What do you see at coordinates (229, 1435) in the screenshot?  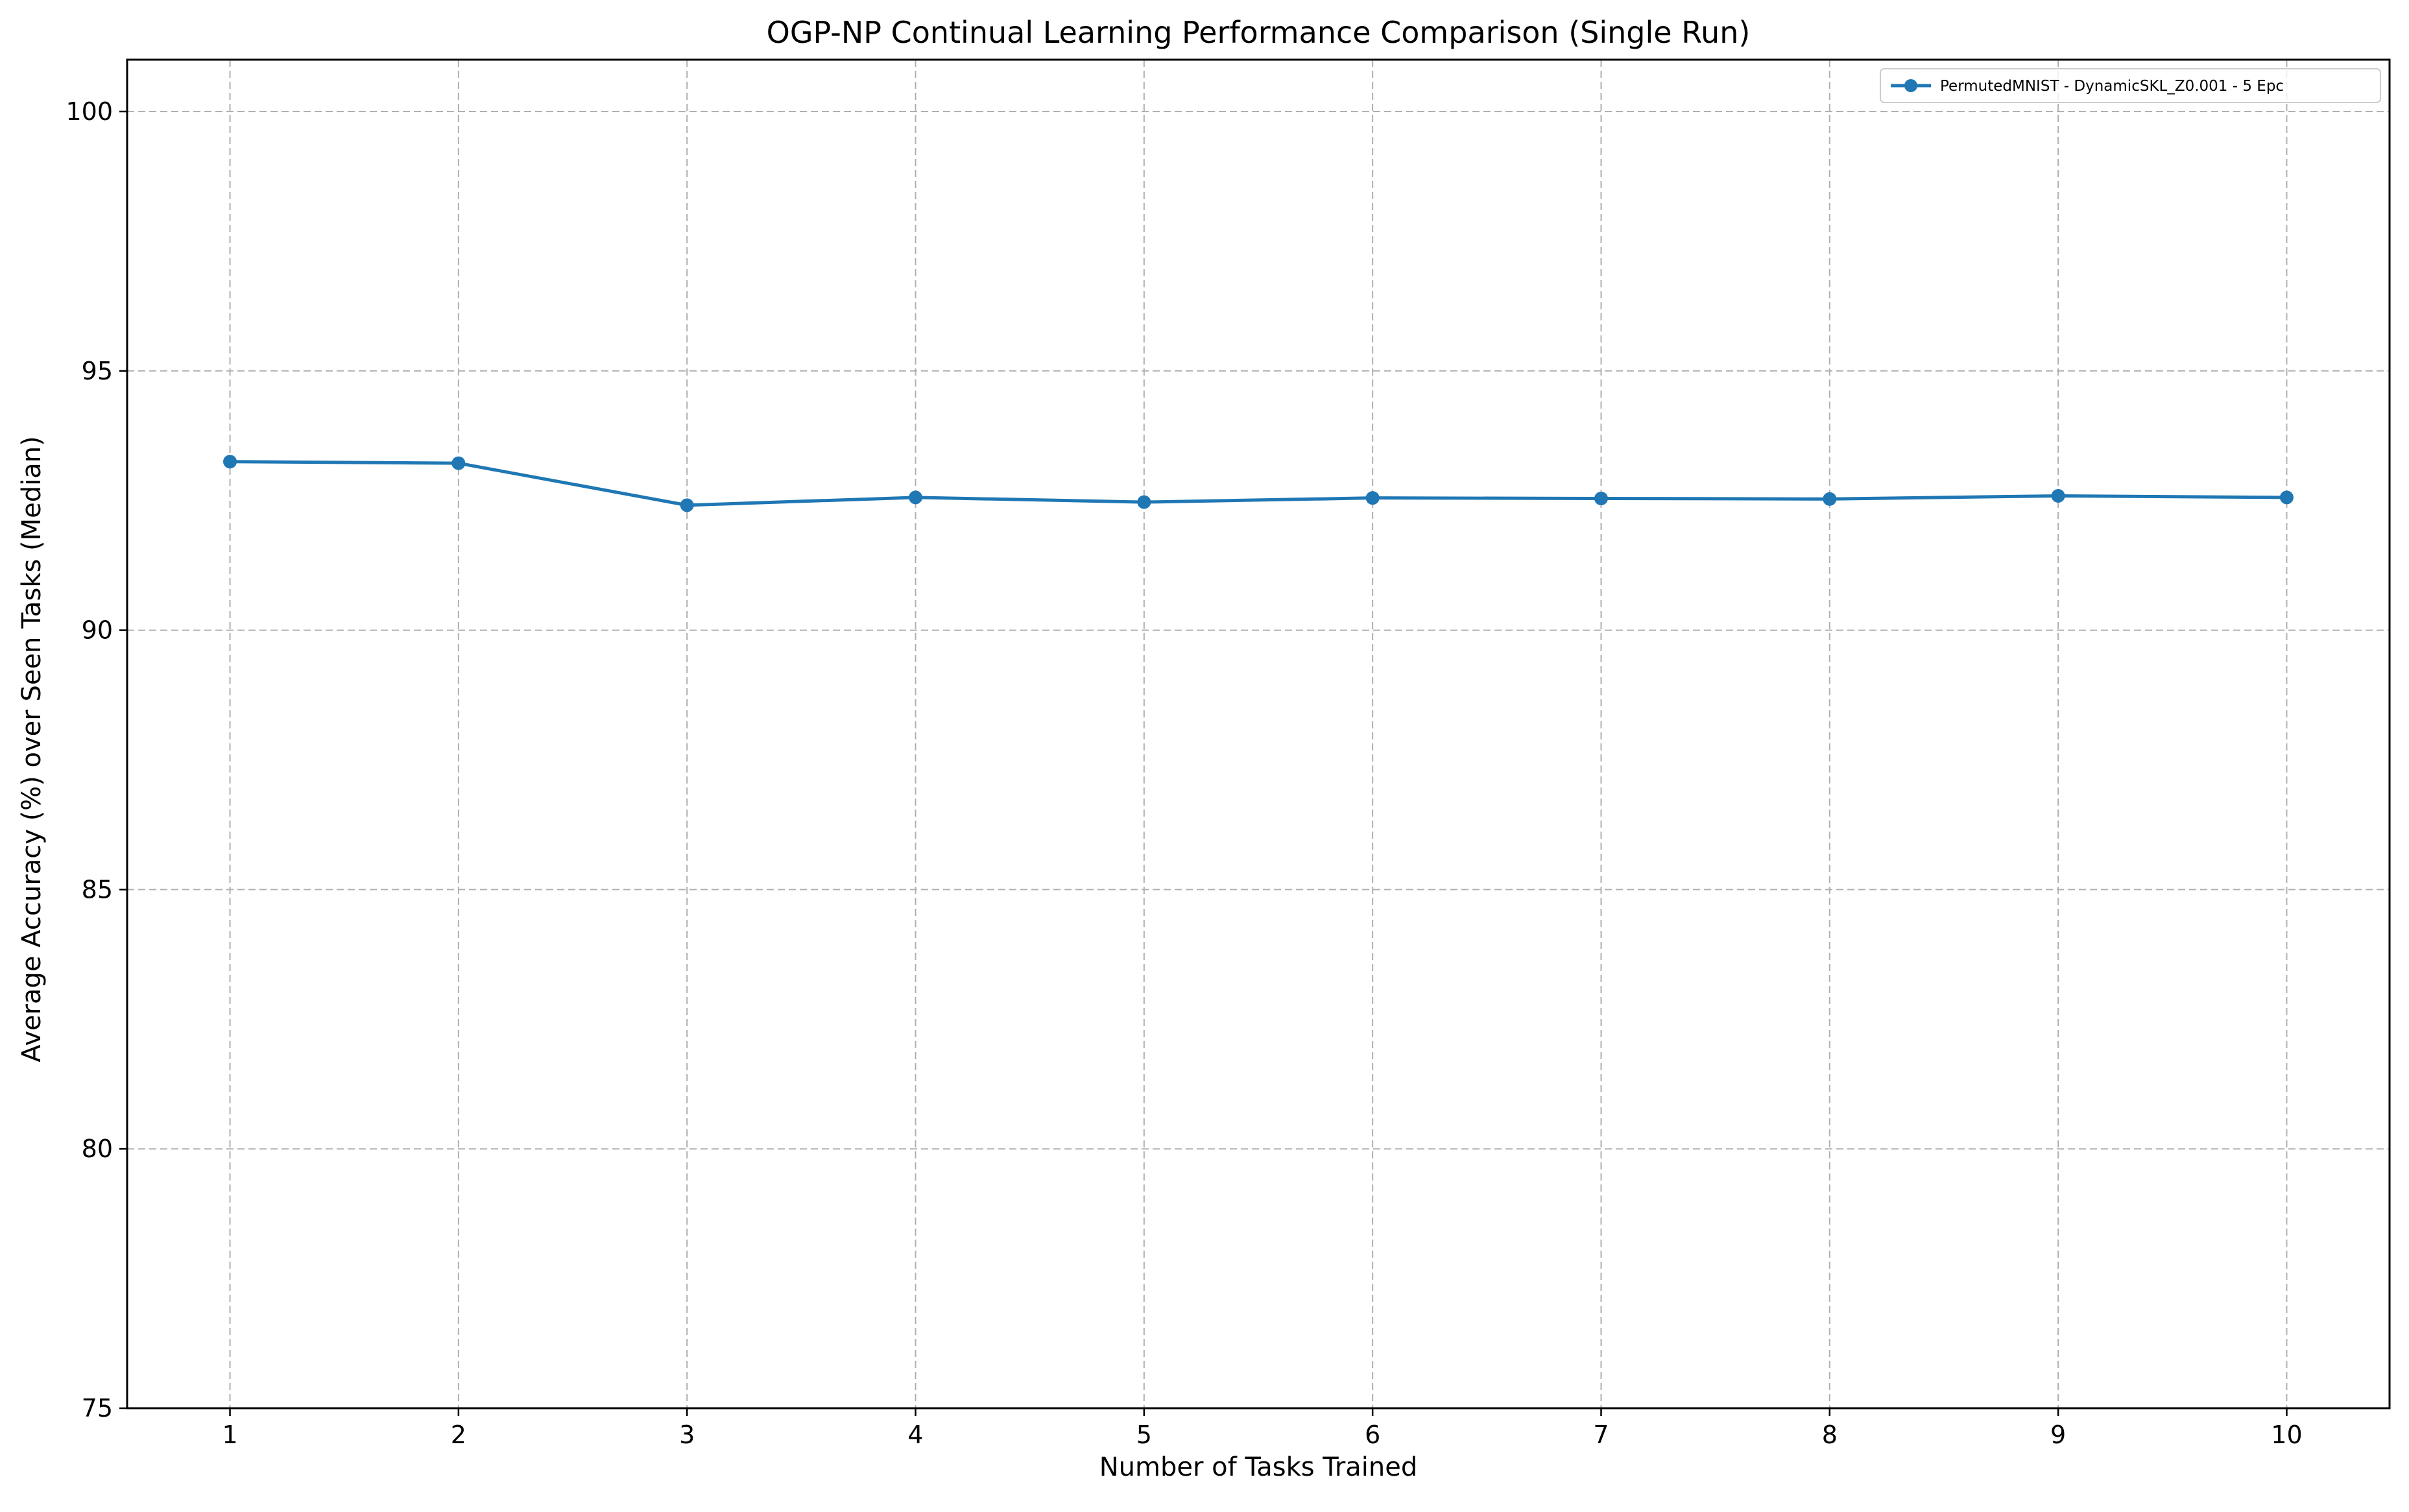 I see `x-tick-label: 1` at bounding box center [229, 1435].